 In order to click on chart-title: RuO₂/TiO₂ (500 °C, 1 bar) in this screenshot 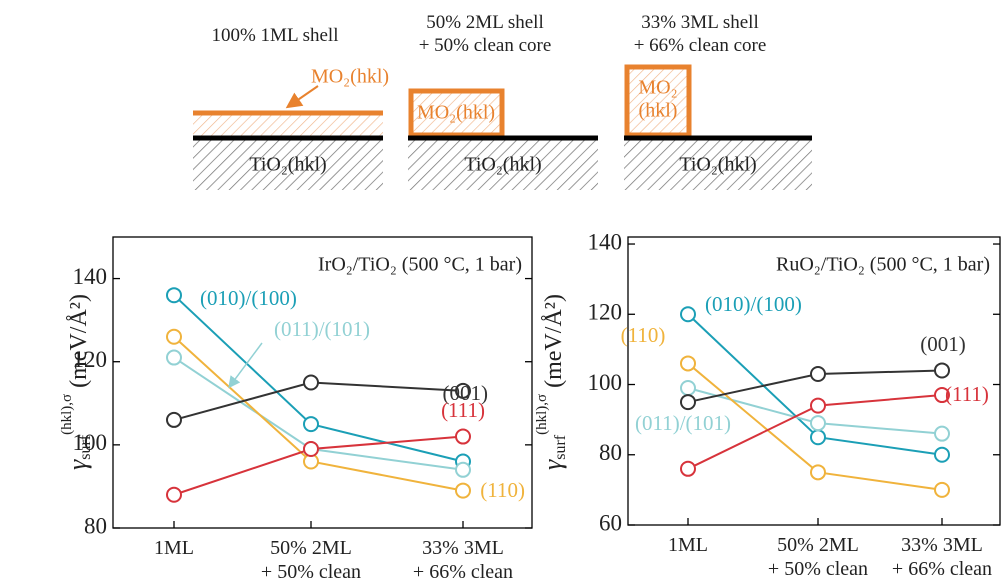, I will do `click(883, 265)`.